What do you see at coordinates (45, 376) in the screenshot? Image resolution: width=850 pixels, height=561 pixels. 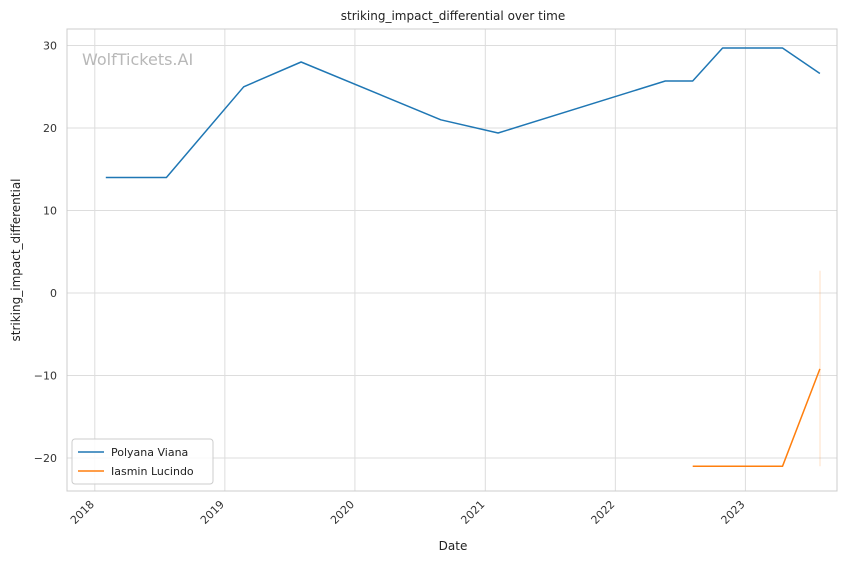 I see `y-tick-label: −10` at bounding box center [45, 376].